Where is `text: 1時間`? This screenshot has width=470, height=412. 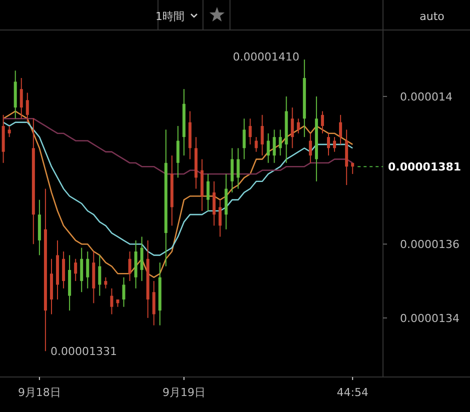 text: 1時間 is located at coordinates (170, 16).